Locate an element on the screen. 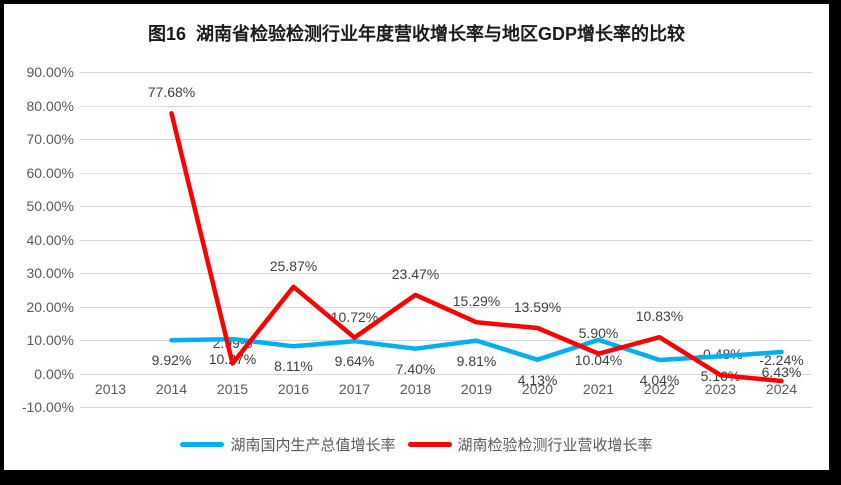 The image size is (841, 485). data-label-gdp: 9.92% is located at coordinates (171, 360).